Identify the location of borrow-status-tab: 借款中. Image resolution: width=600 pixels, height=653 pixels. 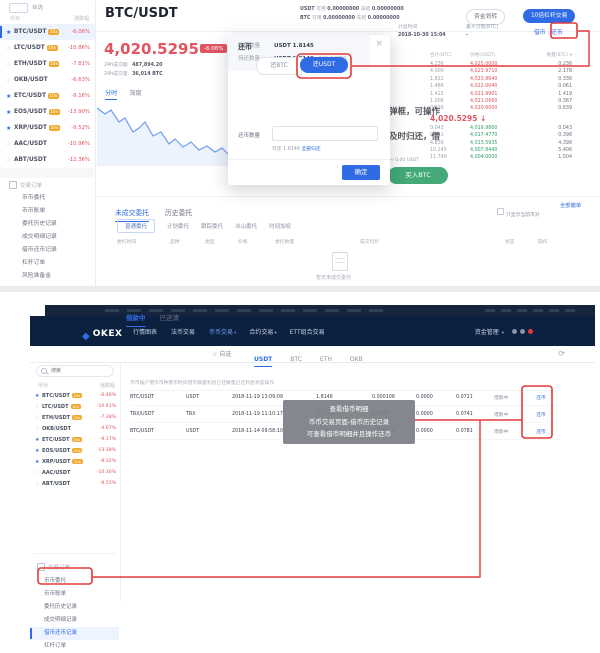
(136, 319).